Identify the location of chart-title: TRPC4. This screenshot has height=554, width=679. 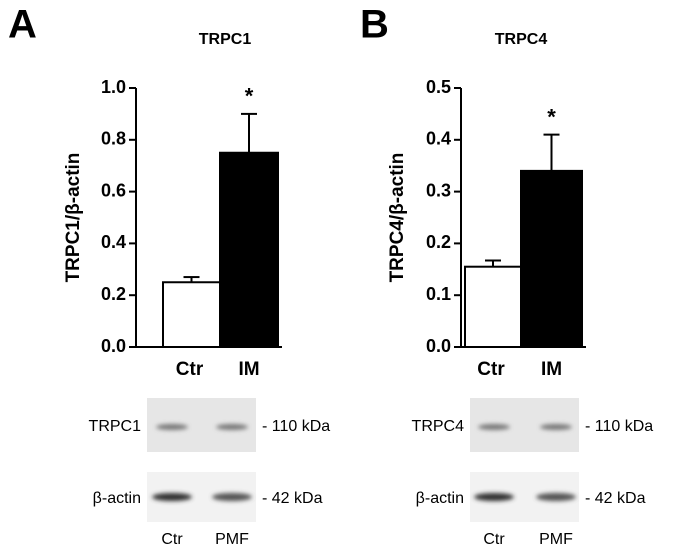
(521, 39).